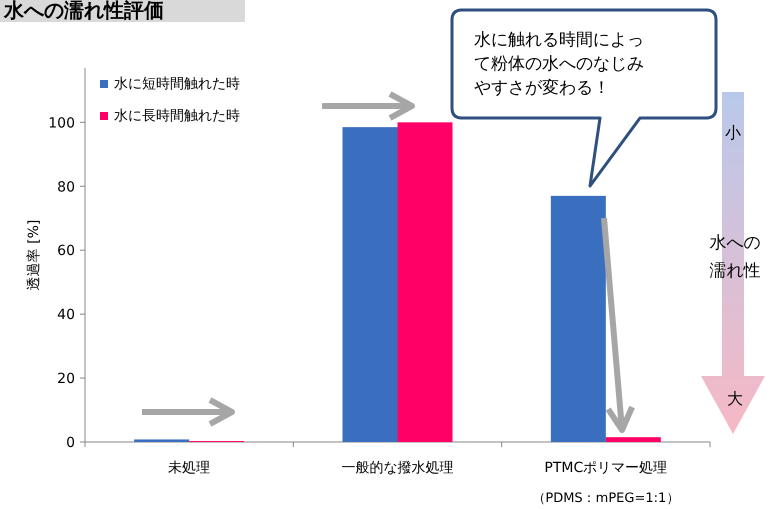 Image resolution: width=784 pixels, height=509 pixels. I want to click on y-tick-label: 80, so click(66, 187).